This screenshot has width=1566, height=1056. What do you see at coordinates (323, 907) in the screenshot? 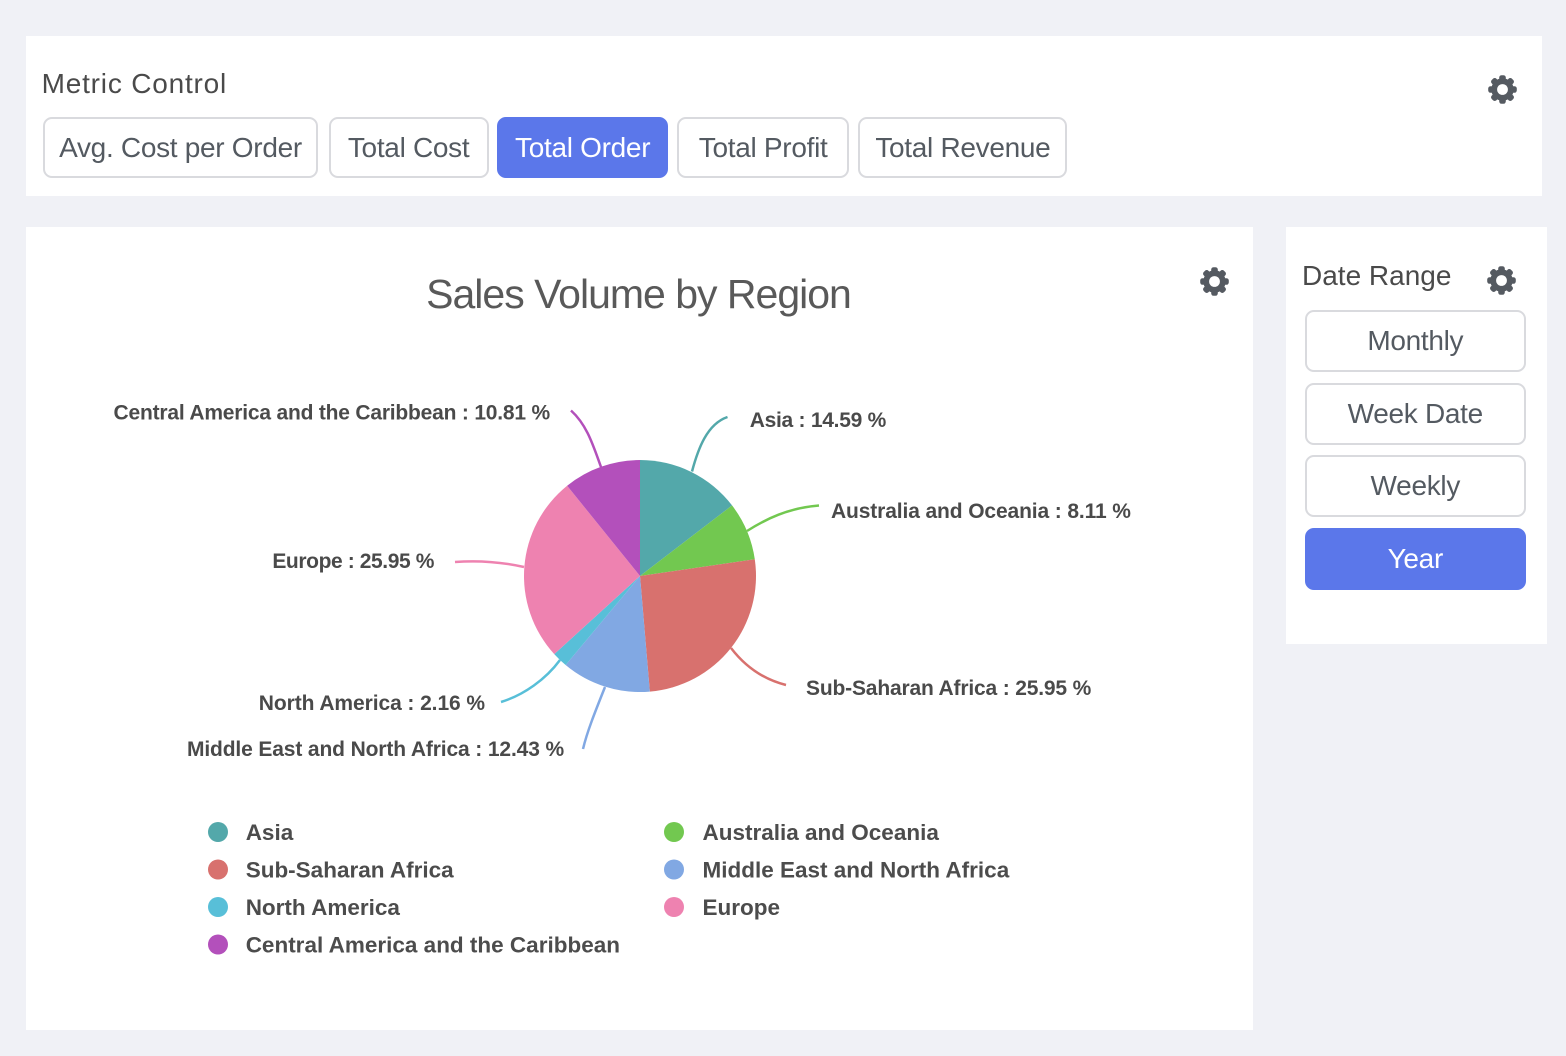
I see `svg-text: North America` at bounding box center [323, 907].